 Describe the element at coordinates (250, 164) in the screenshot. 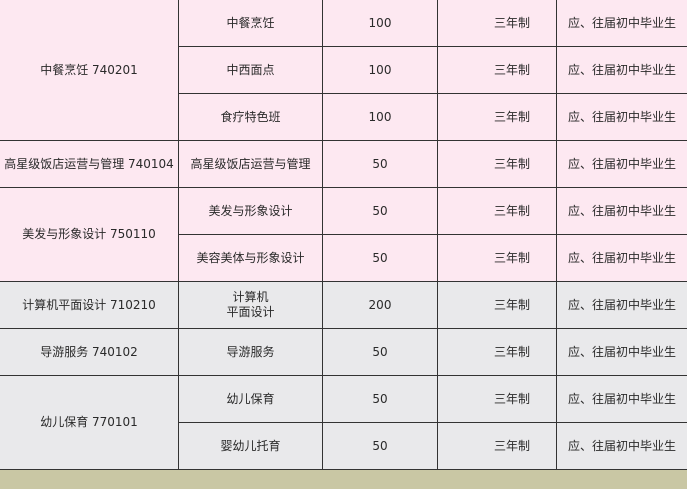

I see `direction-cell: 高星级饭店运营与管理` at that location.